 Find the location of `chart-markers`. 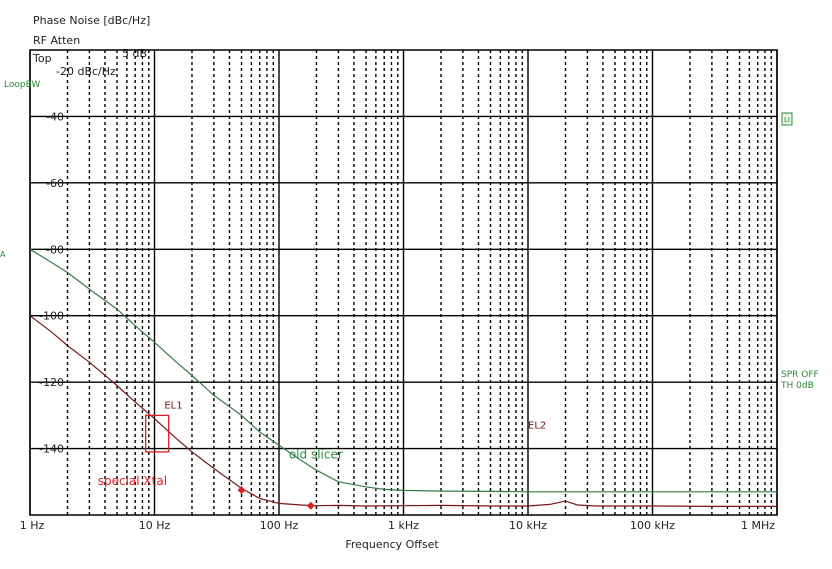

chart-markers is located at coordinates (230, 462).